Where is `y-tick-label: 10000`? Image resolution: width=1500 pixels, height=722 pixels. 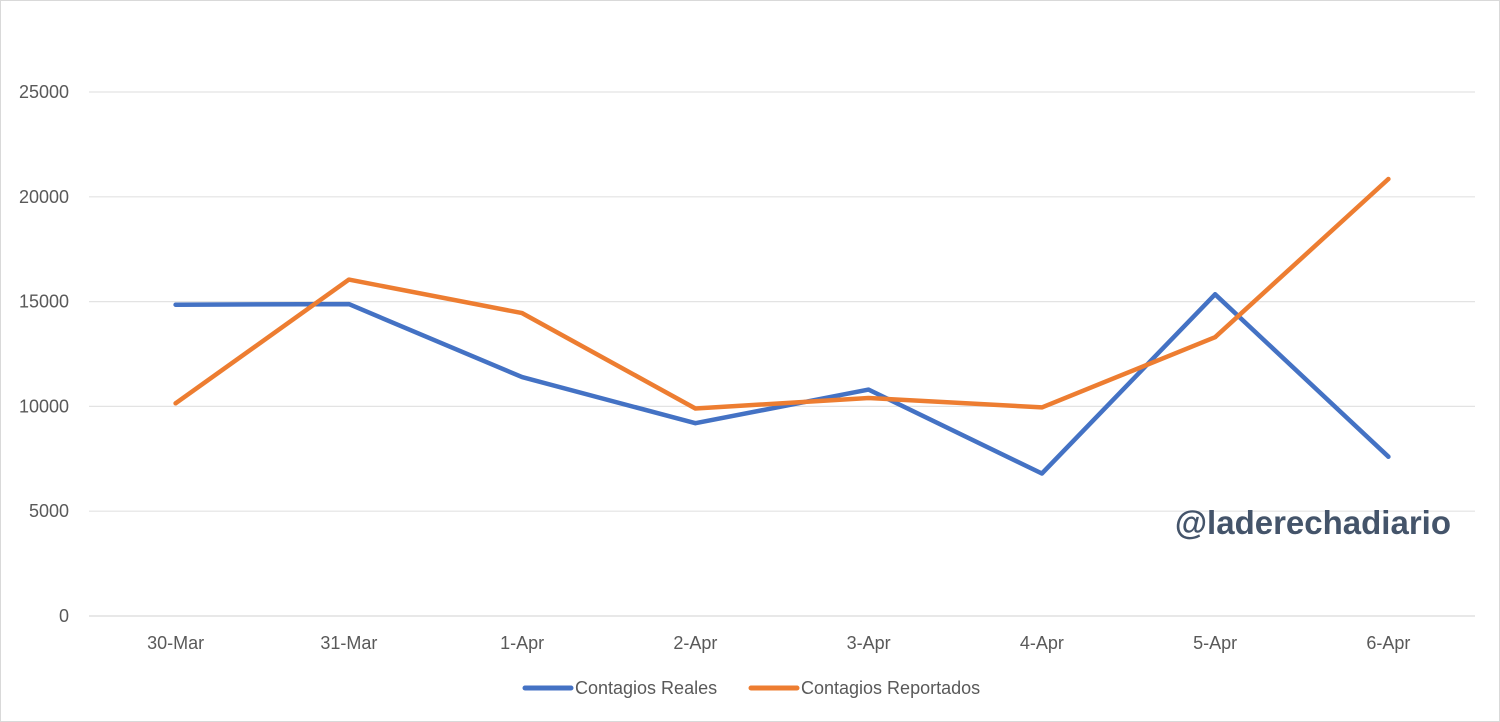 y-tick-label: 10000 is located at coordinates (44, 406).